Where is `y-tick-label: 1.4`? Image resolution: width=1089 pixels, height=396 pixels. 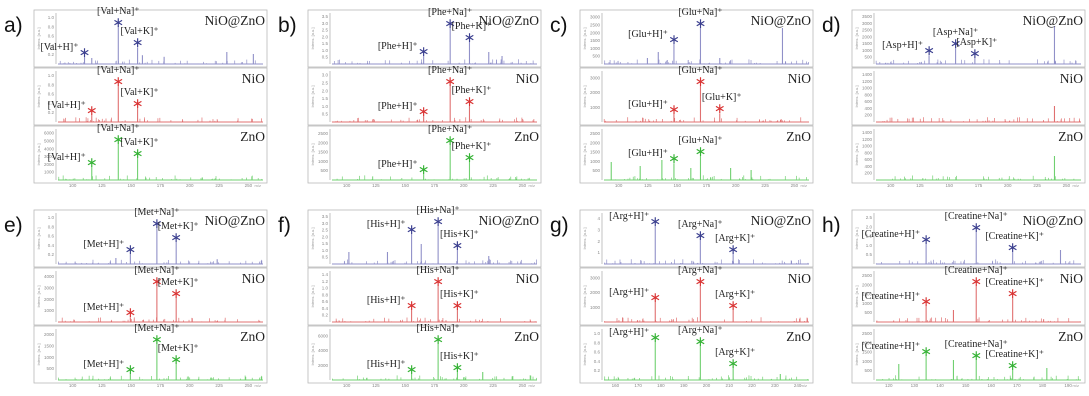
y-tick-label: 1.4 is located at coordinates (325, 274).